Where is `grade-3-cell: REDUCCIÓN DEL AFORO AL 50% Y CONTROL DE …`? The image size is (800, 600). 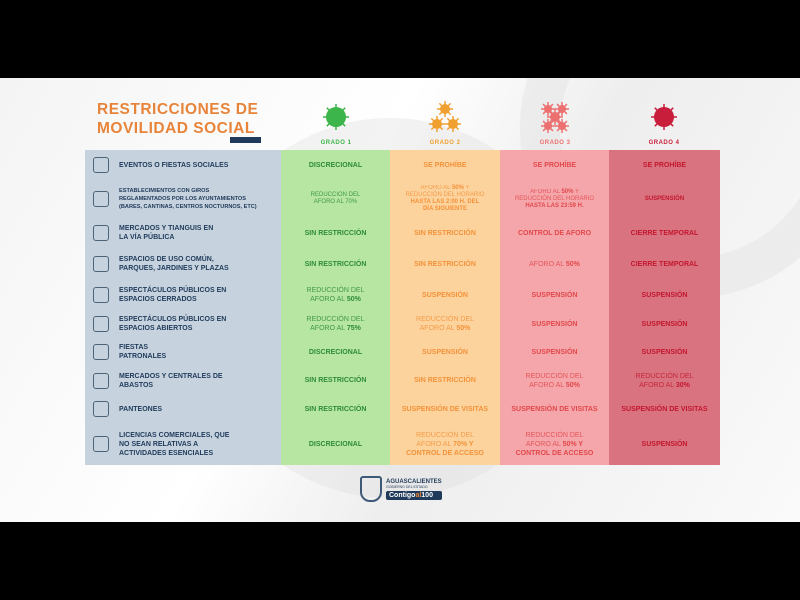 grade-3-cell: REDUCCIÓN DEL AFORO AL 50% Y CONTROL DE … is located at coordinates (554, 444).